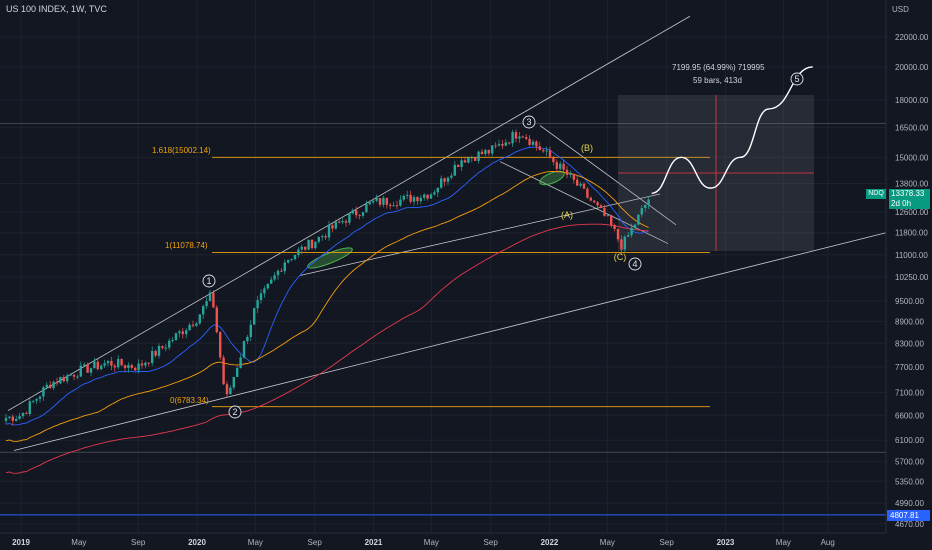  What do you see at coordinates (900, 9) in the screenshot?
I see `currency-label: USD` at bounding box center [900, 9].